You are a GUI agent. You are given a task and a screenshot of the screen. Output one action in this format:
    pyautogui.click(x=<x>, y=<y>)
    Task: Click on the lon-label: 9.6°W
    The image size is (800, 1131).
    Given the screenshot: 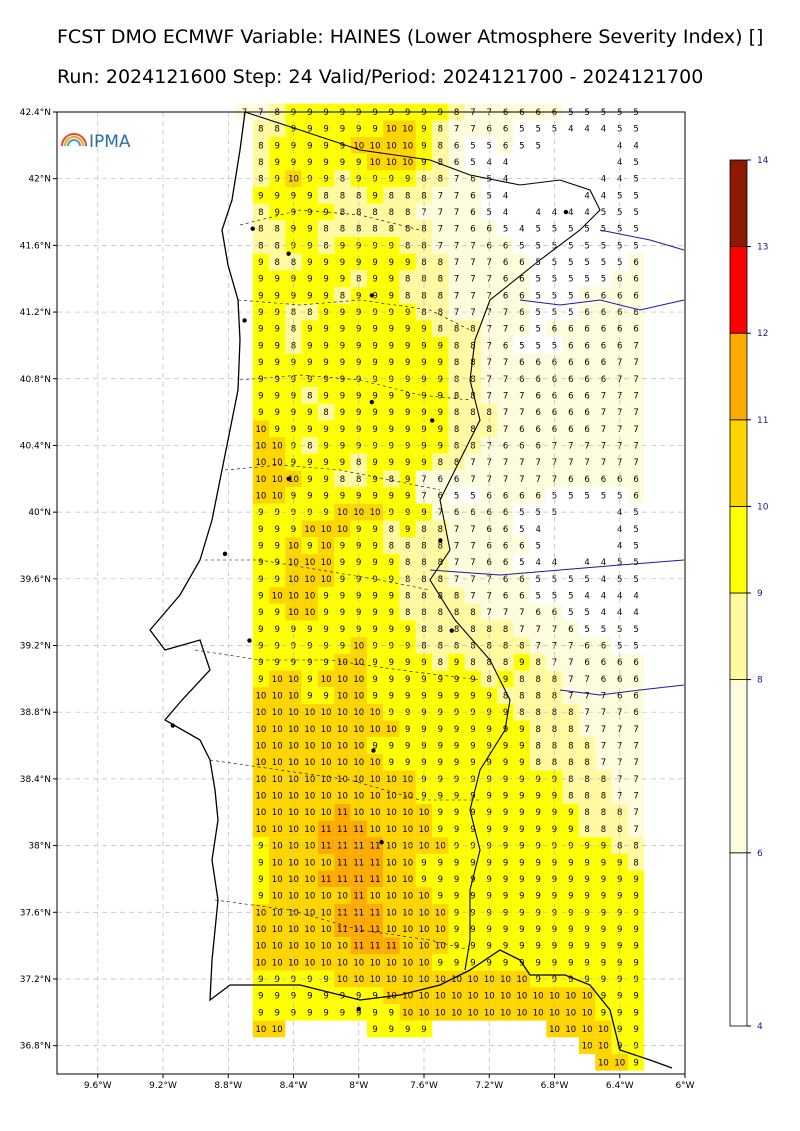 What is the action you would take?
    pyautogui.click(x=98, y=1086)
    